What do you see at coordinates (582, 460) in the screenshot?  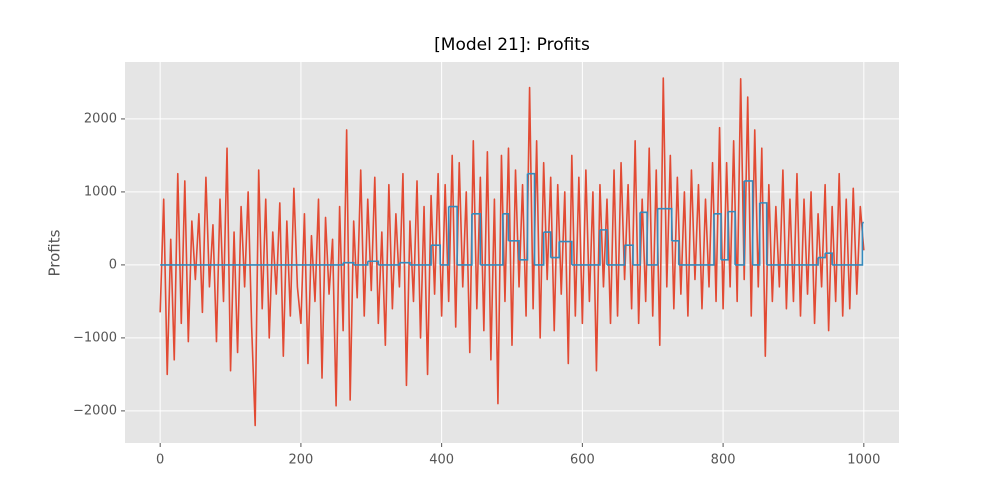 I see `x-tick-label: 600` at bounding box center [582, 460].